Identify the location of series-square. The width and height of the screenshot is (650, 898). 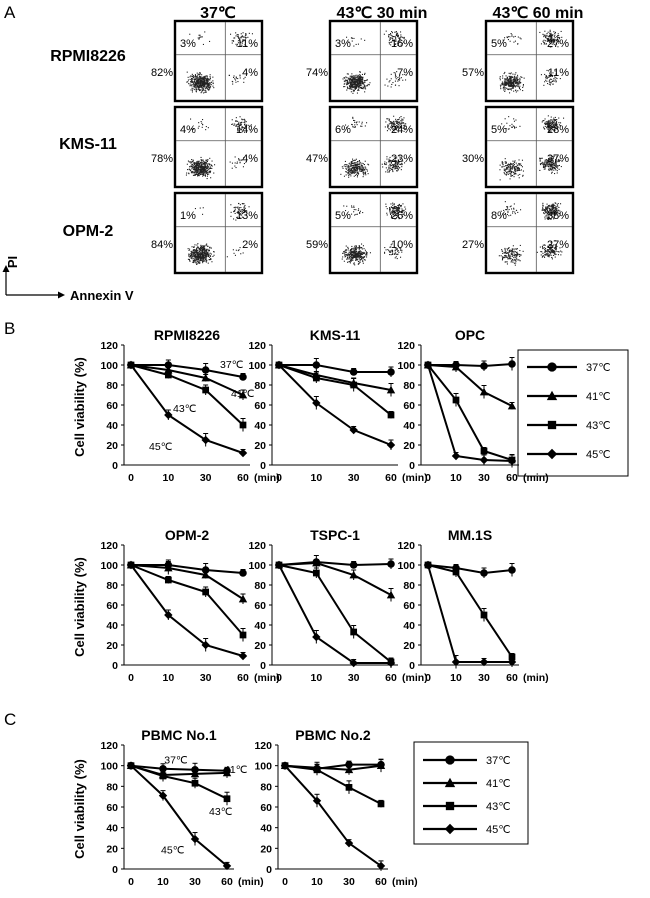
(333, 785).